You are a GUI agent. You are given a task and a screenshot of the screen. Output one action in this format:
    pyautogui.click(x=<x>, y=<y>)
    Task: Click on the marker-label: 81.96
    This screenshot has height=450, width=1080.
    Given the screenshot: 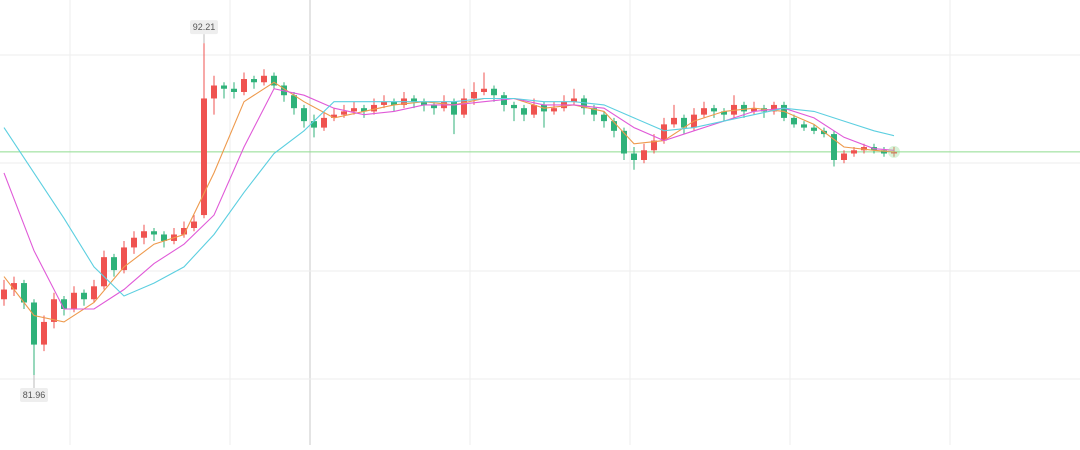 What is the action you would take?
    pyautogui.click(x=34, y=395)
    